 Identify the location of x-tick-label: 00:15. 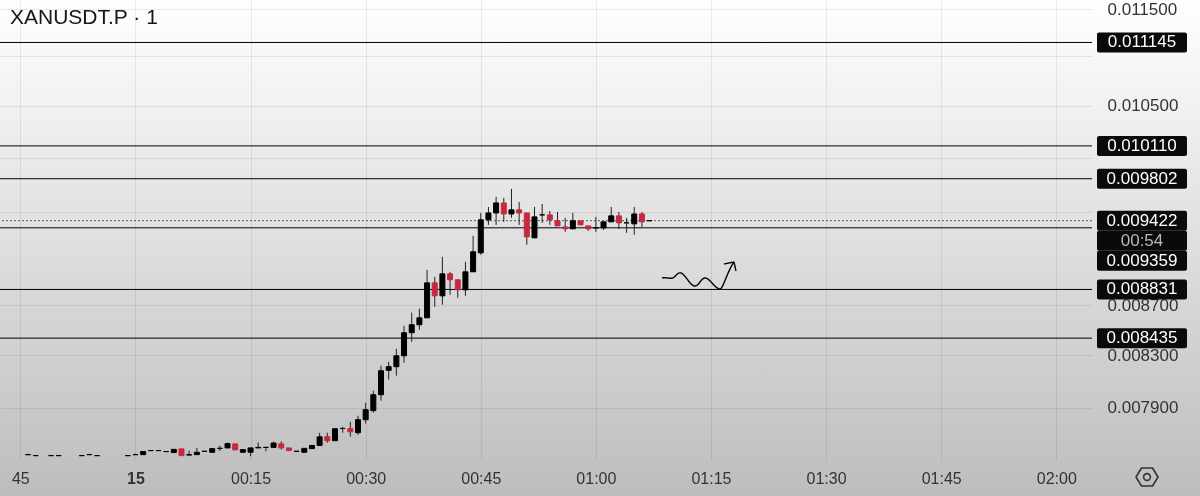
(251, 478).